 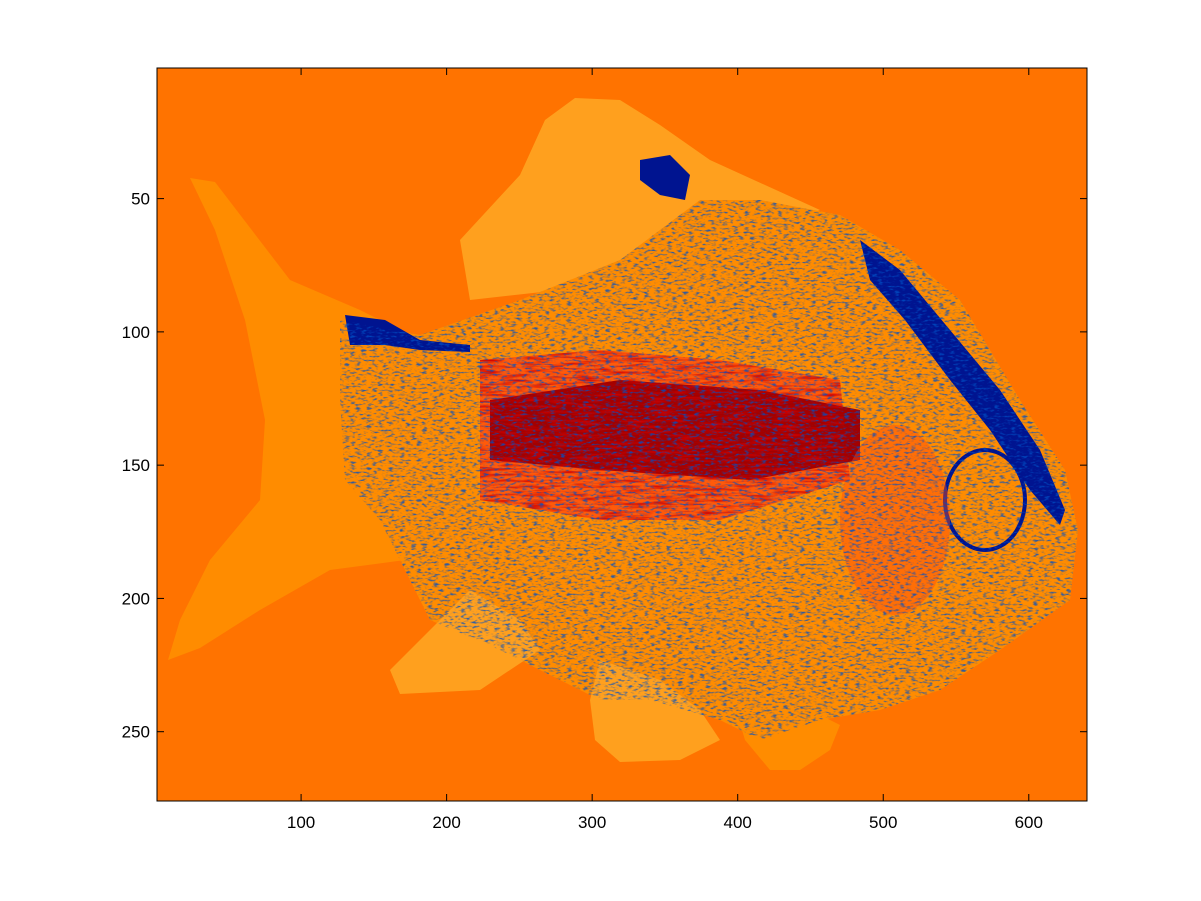 What do you see at coordinates (136, 332) in the screenshot?
I see `y-tick-label: 100` at bounding box center [136, 332].